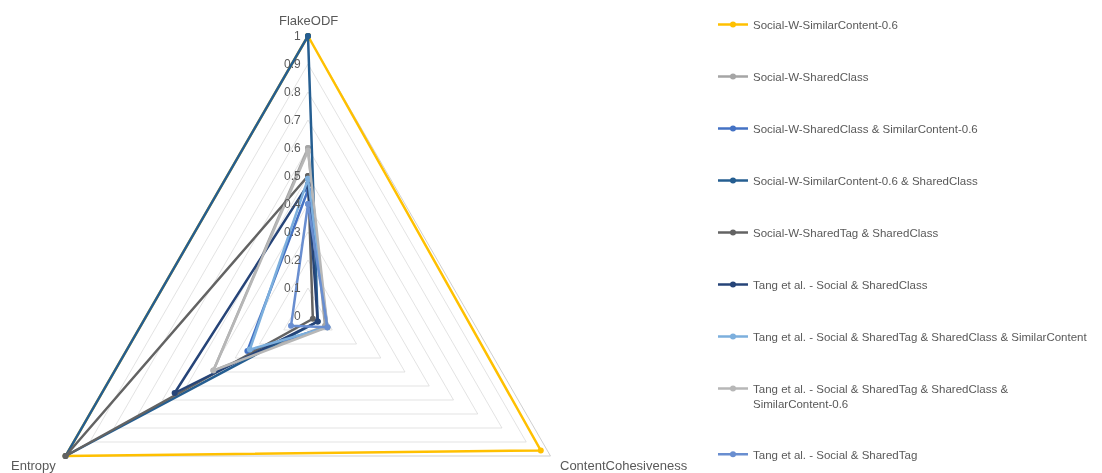  I want to click on legend-label: Social-W-SimilarContent-0.6, so click(825, 25).